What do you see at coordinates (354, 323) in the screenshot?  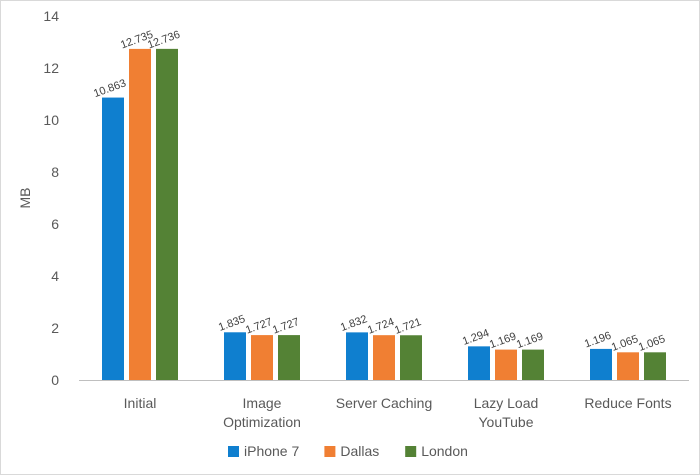 I see `data-label: 1.832` at bounding box center [354, 323].